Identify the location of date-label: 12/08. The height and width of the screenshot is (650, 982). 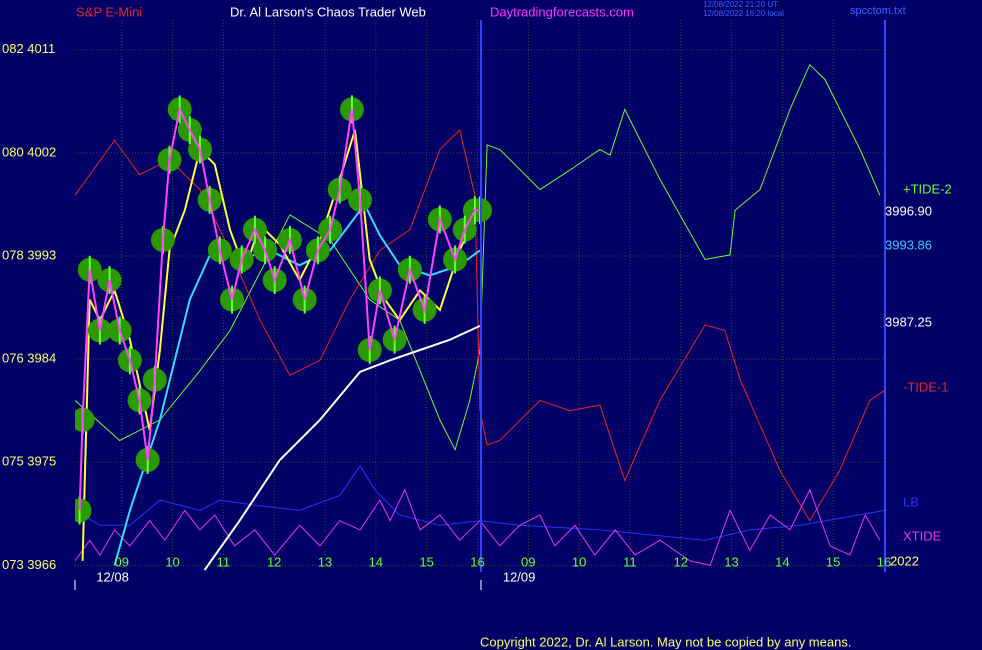
(112, 576).